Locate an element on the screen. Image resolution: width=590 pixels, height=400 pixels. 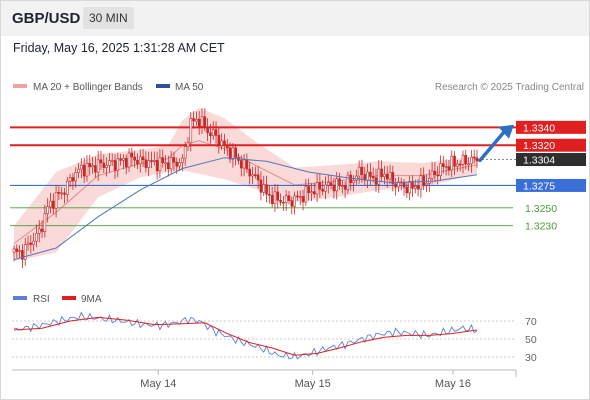
rsi-line is located at coordinates (245, 335).